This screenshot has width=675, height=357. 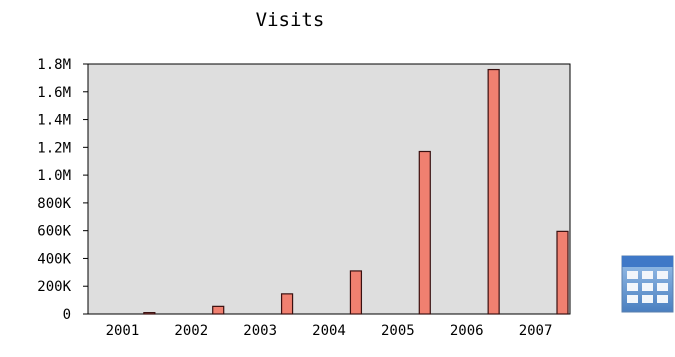 I want to click on table-view-icon, so click(x=647, y=284).